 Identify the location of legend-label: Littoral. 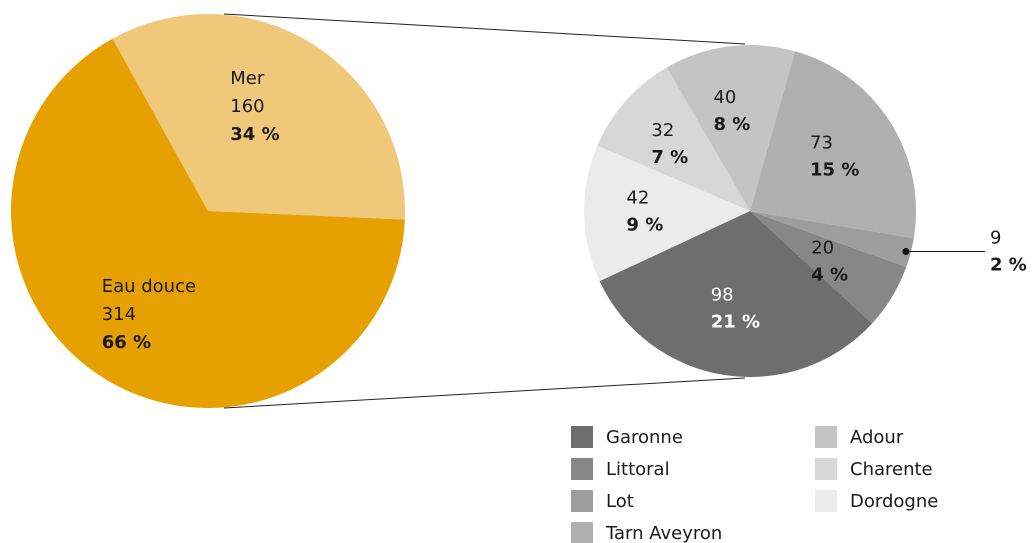
(638, 469).